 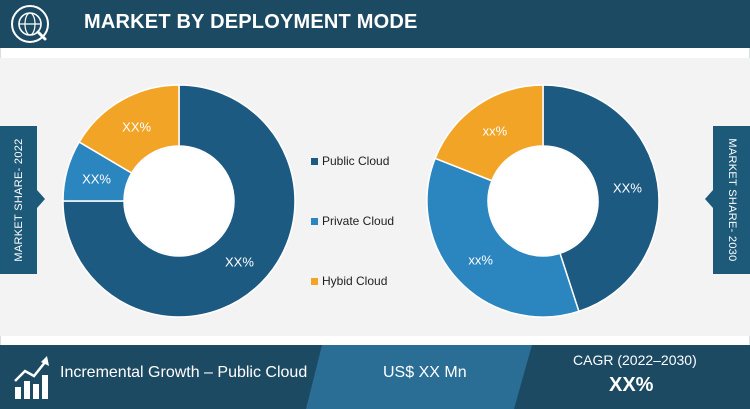 I want to click on incremental-growth-label: Incremental Growth – Public Cloud, so click(x=184, y=372).